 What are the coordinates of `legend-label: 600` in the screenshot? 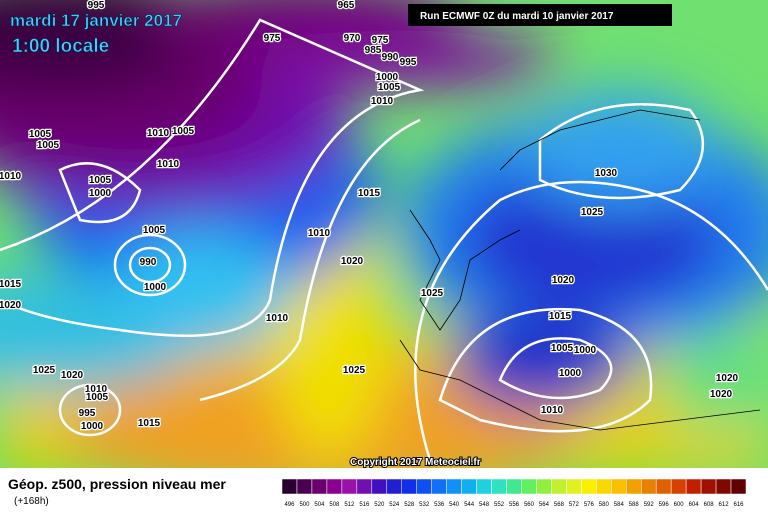 It's located at (679, 505).